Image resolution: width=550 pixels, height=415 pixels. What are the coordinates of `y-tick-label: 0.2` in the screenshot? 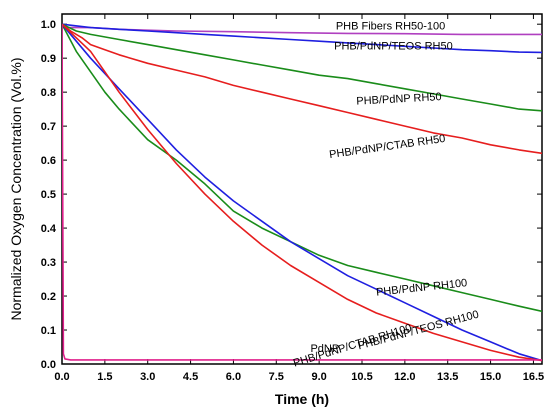 It's located at (48, 297).